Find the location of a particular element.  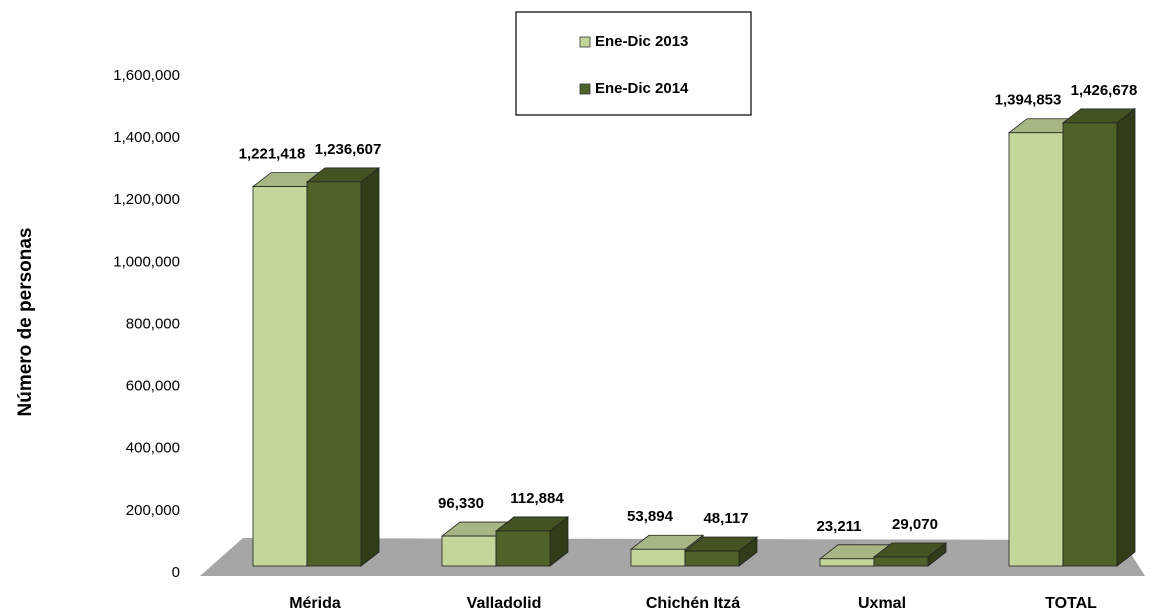

y-tick-label: 400,000 is located at coordinates (153, 448).